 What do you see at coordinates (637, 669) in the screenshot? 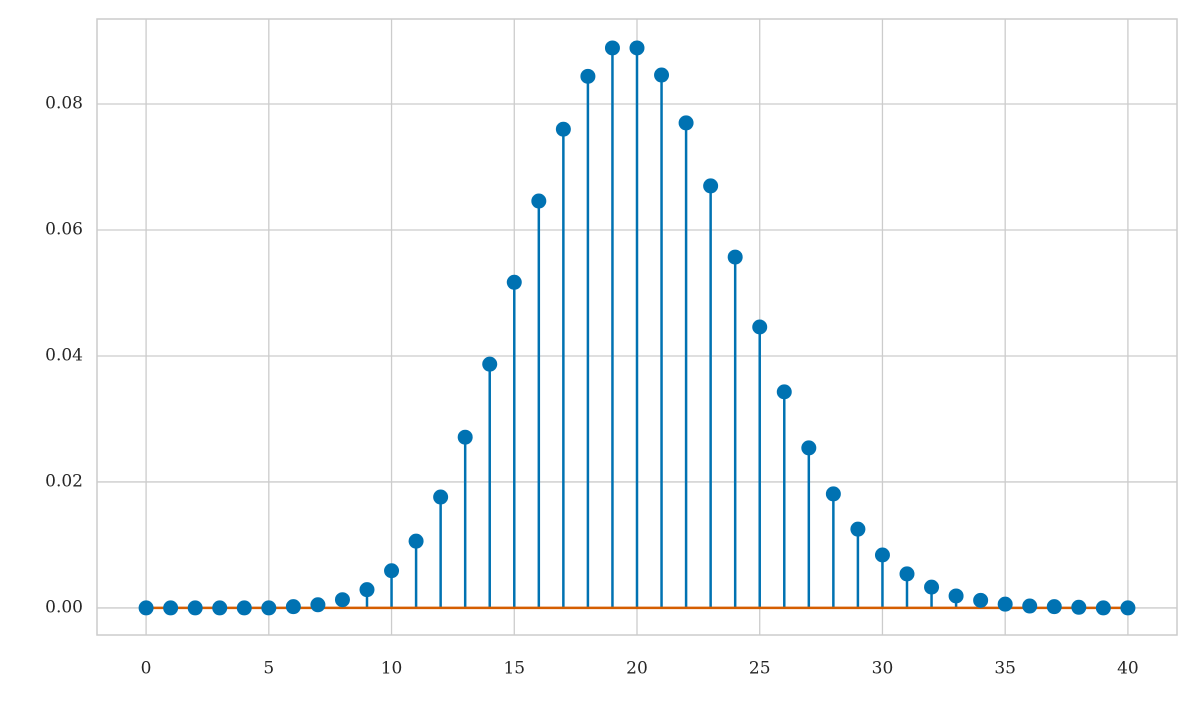
I see `x-tick-label: 20` at bounding box center [637, 669].